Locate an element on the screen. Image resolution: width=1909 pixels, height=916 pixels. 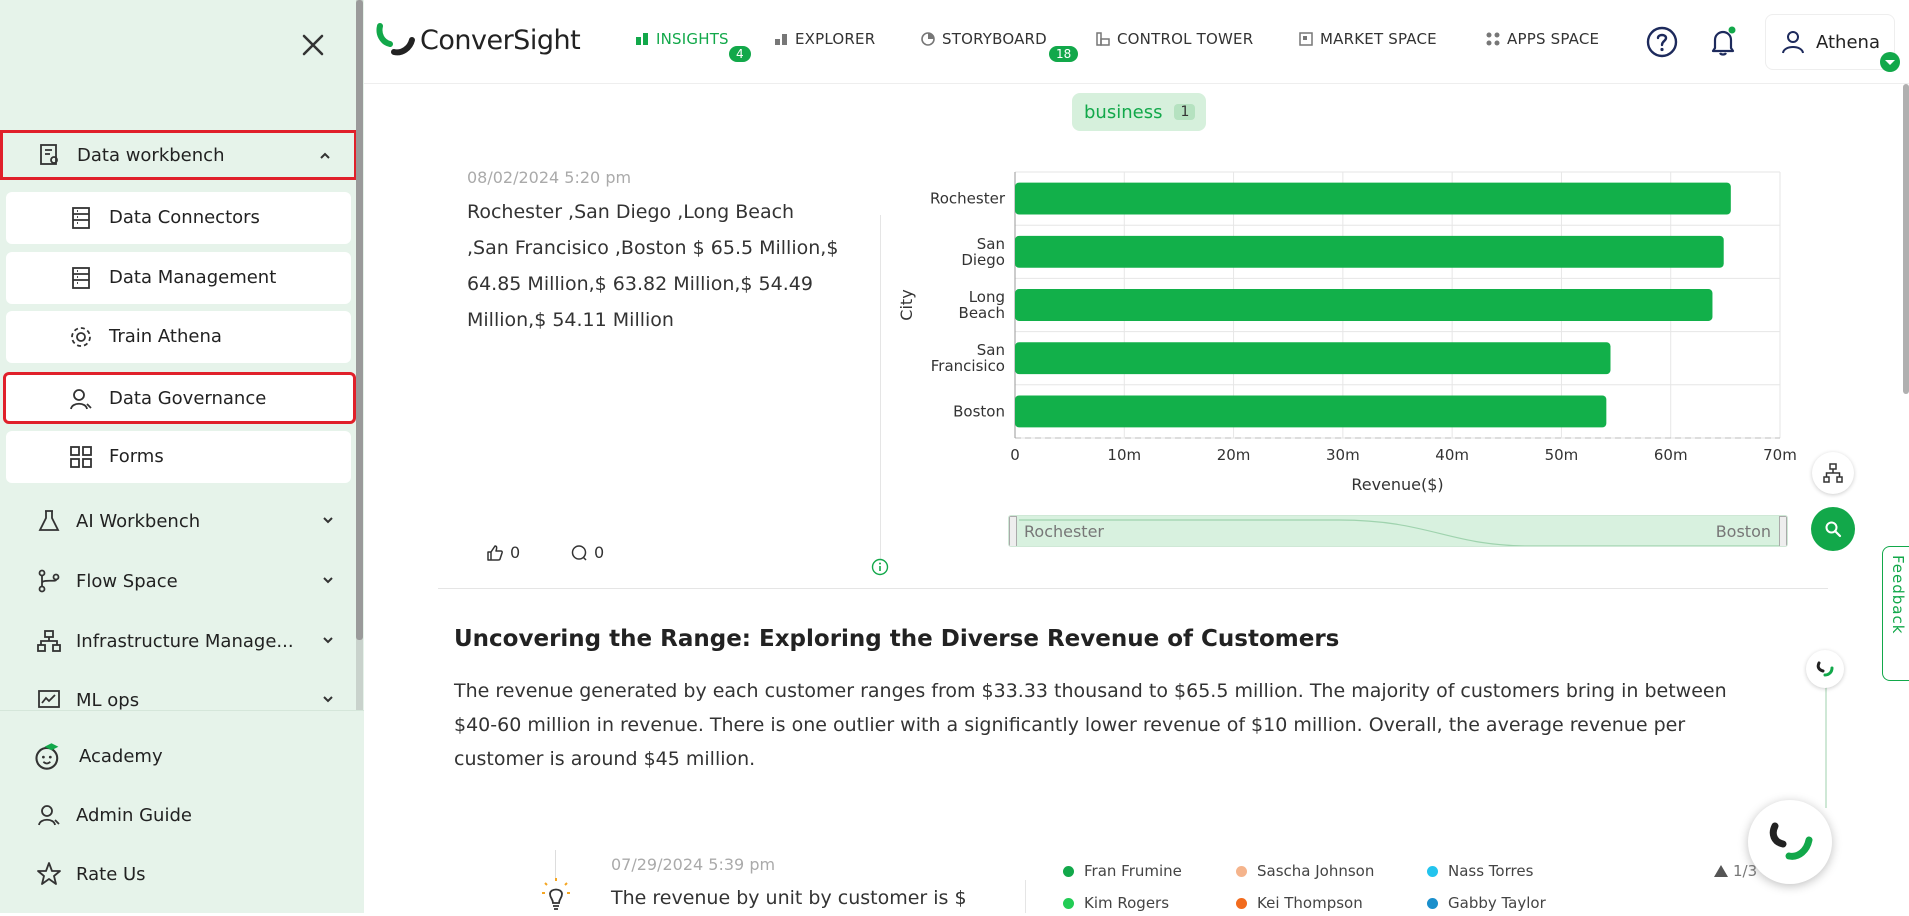
legend-item: Kei Thompson is located at coordinates (1299, 903).